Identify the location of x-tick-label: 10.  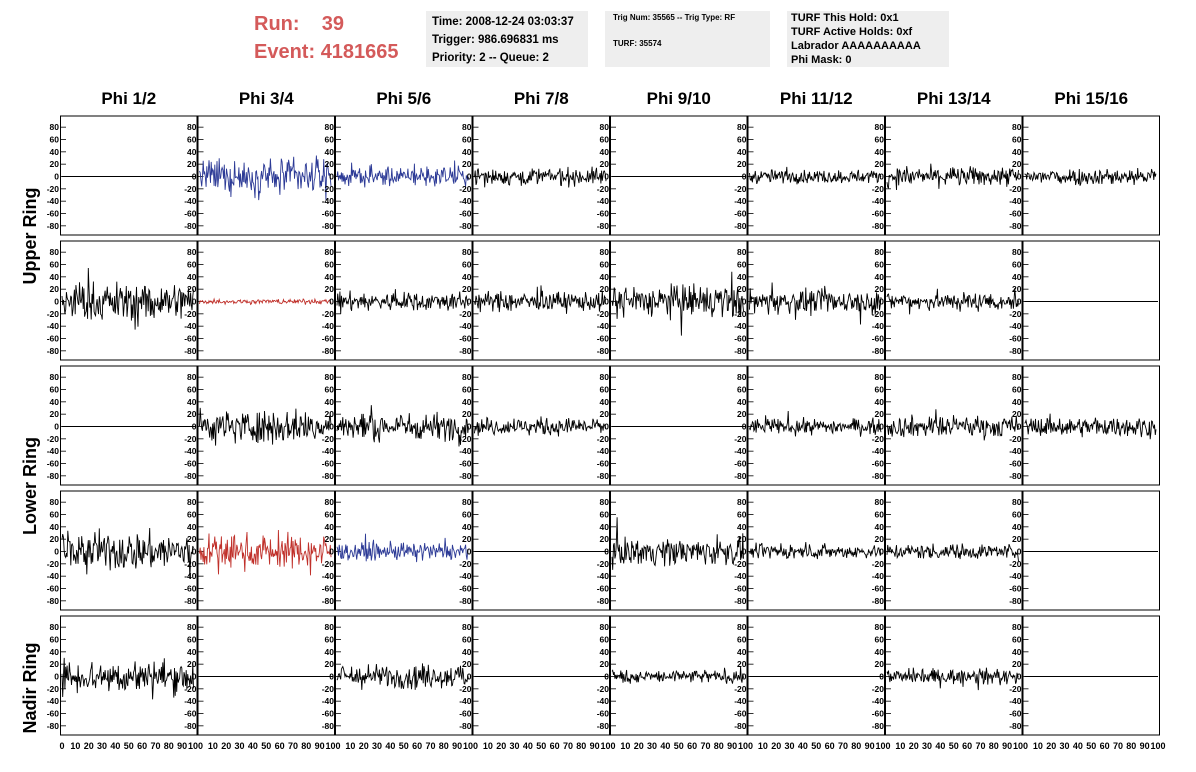
(350, 746).